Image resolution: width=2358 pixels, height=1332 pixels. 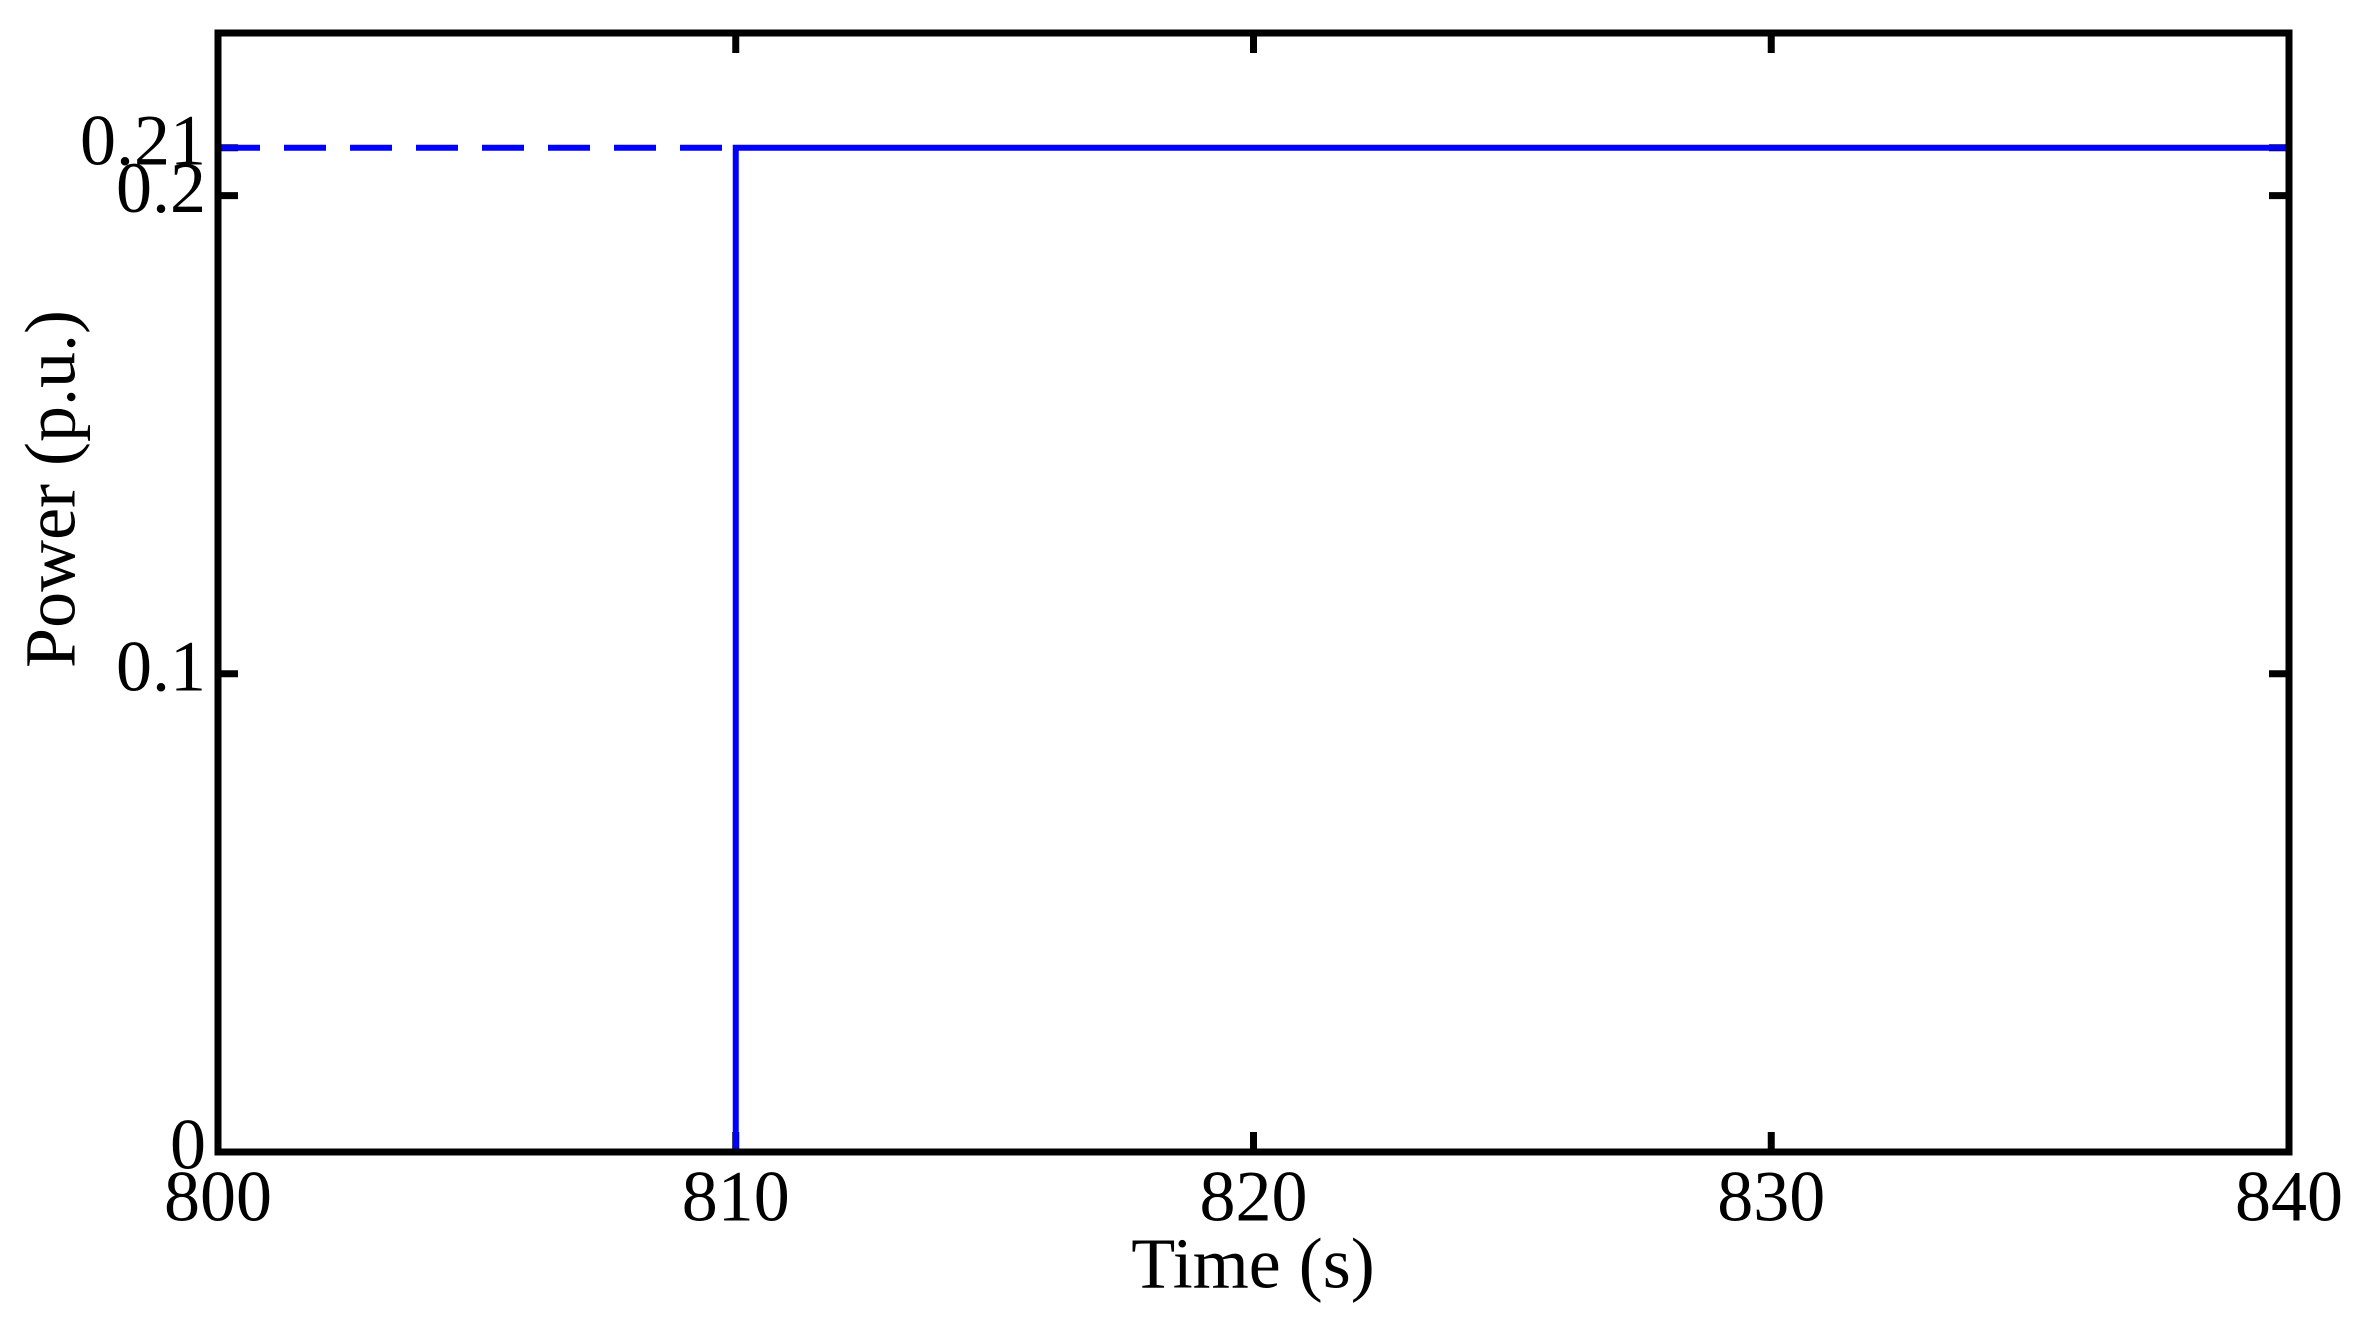 I want to click on y-tick-label: 0.21, so click(x=143, y=140).